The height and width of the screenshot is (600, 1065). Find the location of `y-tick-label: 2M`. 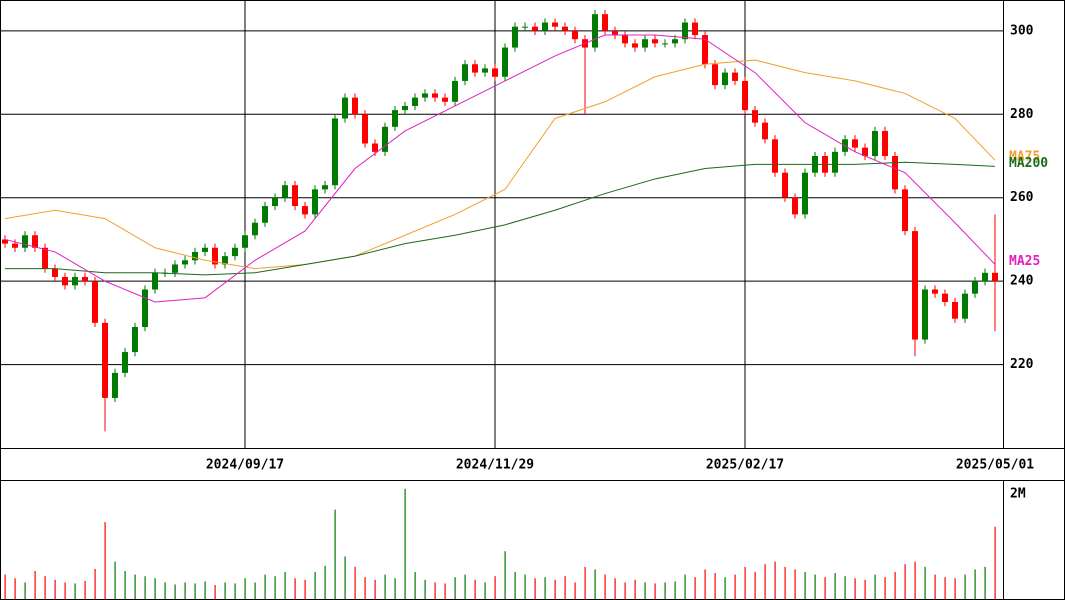

y-tick-label: 2M is located at coordinates (1018, 494).